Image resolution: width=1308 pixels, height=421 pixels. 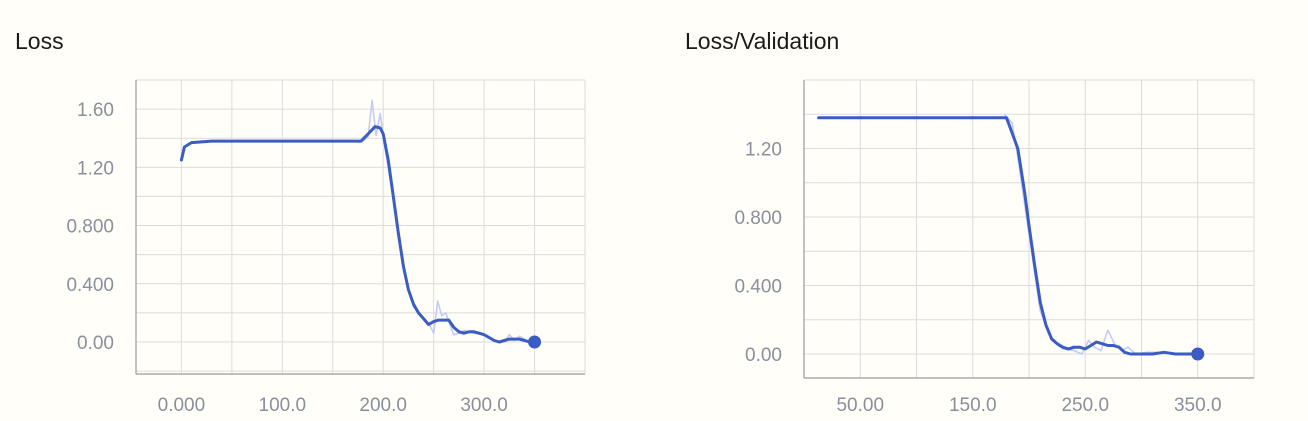 What do you see at coordinates (1085, 405) in the screenshot?
I see `x-tick-label: 250.0` at bounding box center [1085, 405].